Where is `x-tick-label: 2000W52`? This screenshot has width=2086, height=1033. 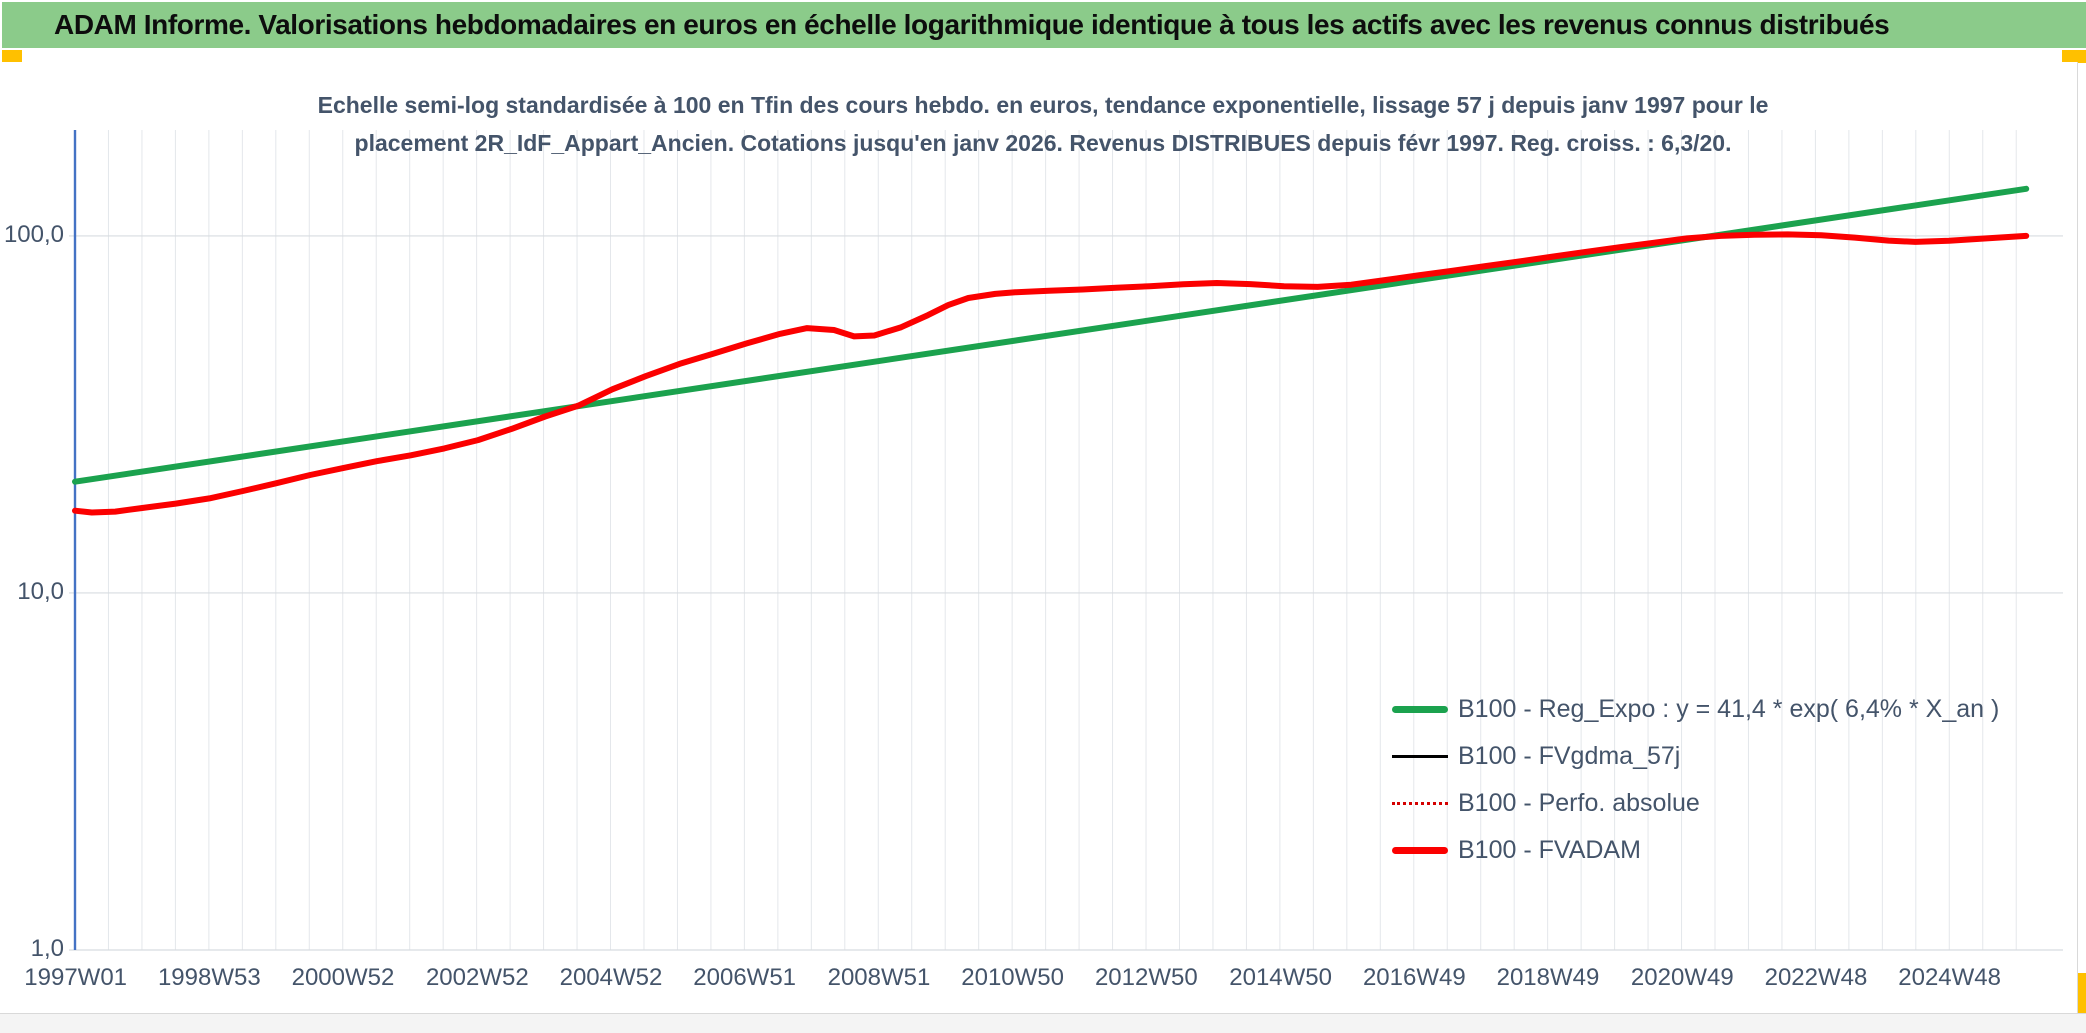
x-tick-label: 2000W52 is located at coordinates (343, 977).